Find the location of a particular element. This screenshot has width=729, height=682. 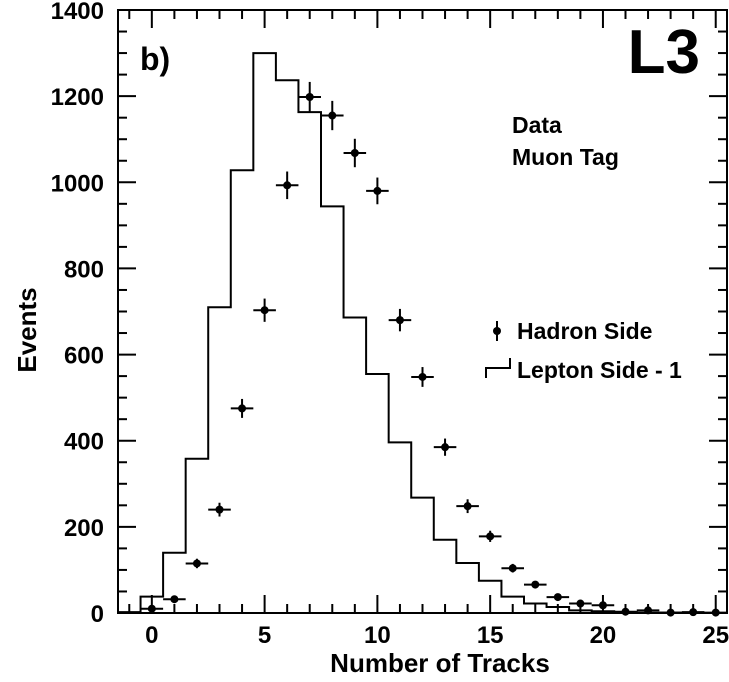

legend-hadron-label: Hadron Side is located at coordinates (584, 331).